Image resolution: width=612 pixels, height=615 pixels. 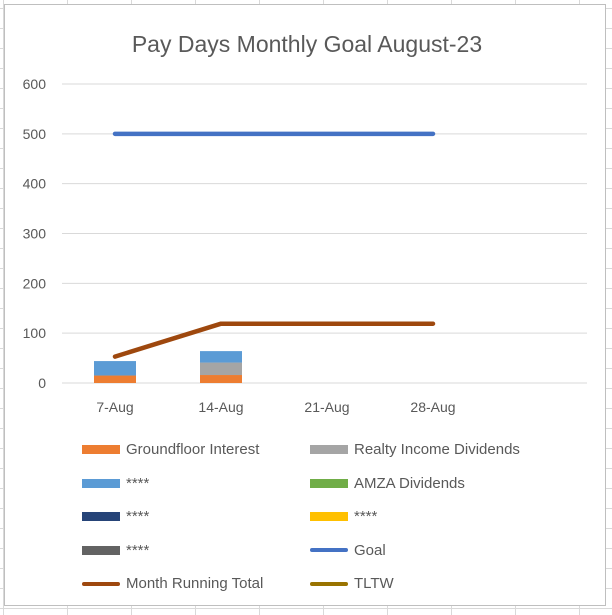 What do you see at coordinates (138, 483) in the screenshot?
I see `legend-label-2: ****` at bounding box center [138, 483].